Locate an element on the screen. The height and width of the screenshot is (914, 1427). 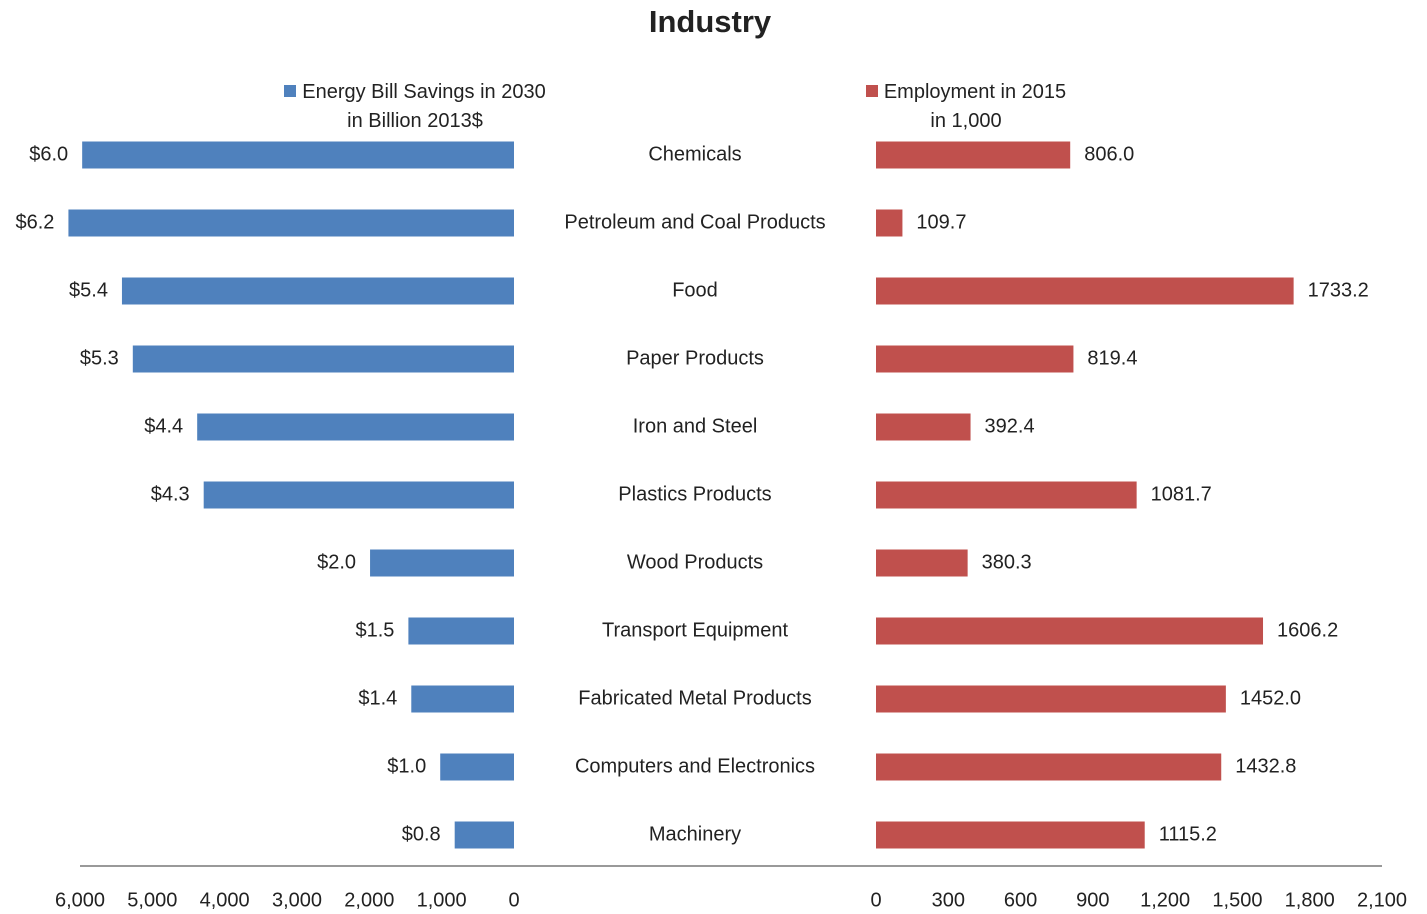
data-label: 1432.8 is located at coordinates (1265, 766).